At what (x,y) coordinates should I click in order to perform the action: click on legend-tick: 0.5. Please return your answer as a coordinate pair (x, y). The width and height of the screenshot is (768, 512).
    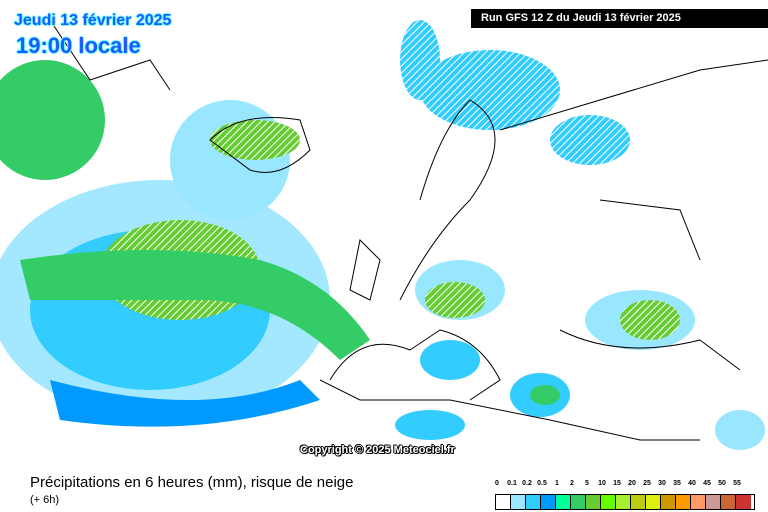
    Looking at the image, I should click on (542, 483).